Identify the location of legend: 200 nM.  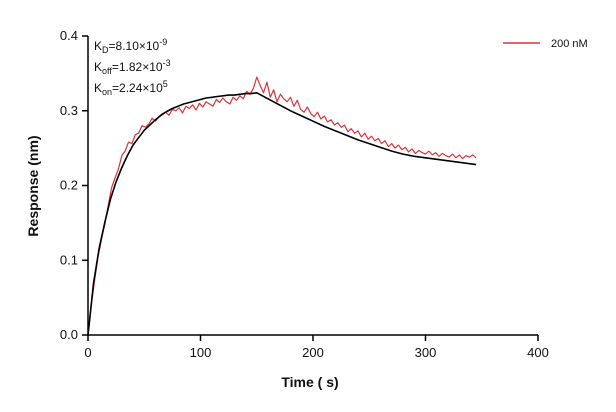
(545, 44).